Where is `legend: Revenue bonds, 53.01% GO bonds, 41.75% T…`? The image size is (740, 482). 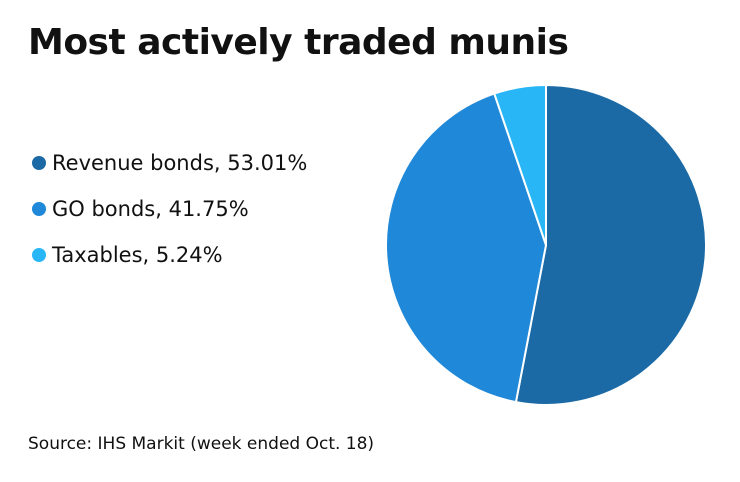
legend: Revenue bonds, 53.01% GO bonds, 41.75% T… is located at coordinates (169, 209).